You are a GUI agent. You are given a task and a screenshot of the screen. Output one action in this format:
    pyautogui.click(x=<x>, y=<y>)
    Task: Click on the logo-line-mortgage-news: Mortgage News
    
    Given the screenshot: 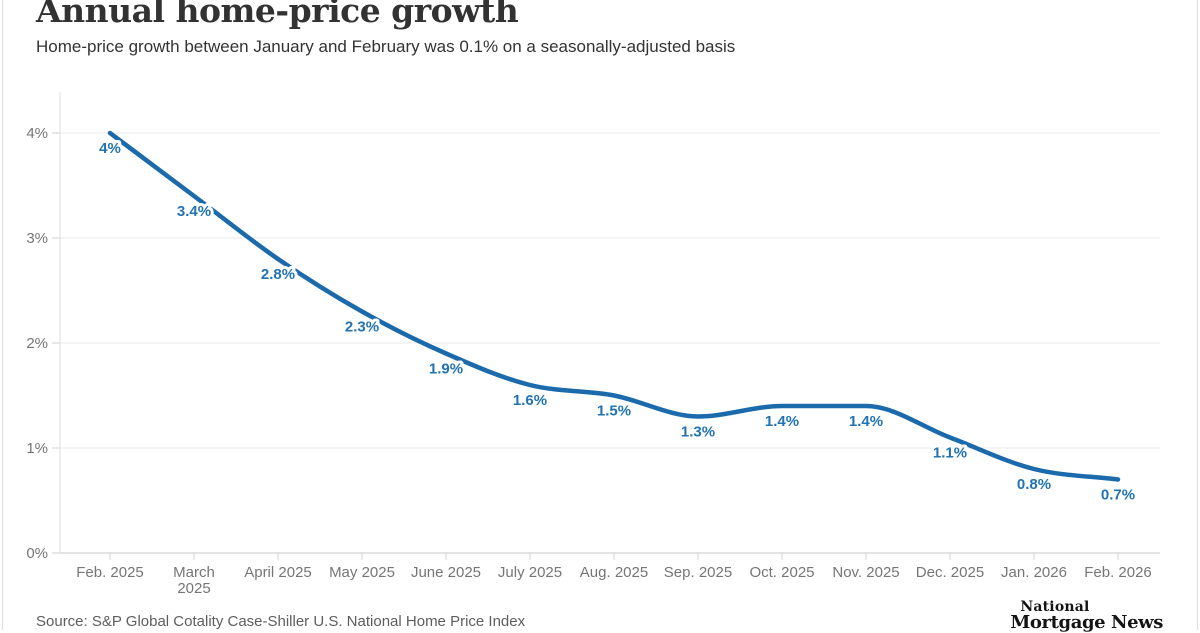 What is the action you would take?
    pyautogui.click(x=1086, y=622)
    